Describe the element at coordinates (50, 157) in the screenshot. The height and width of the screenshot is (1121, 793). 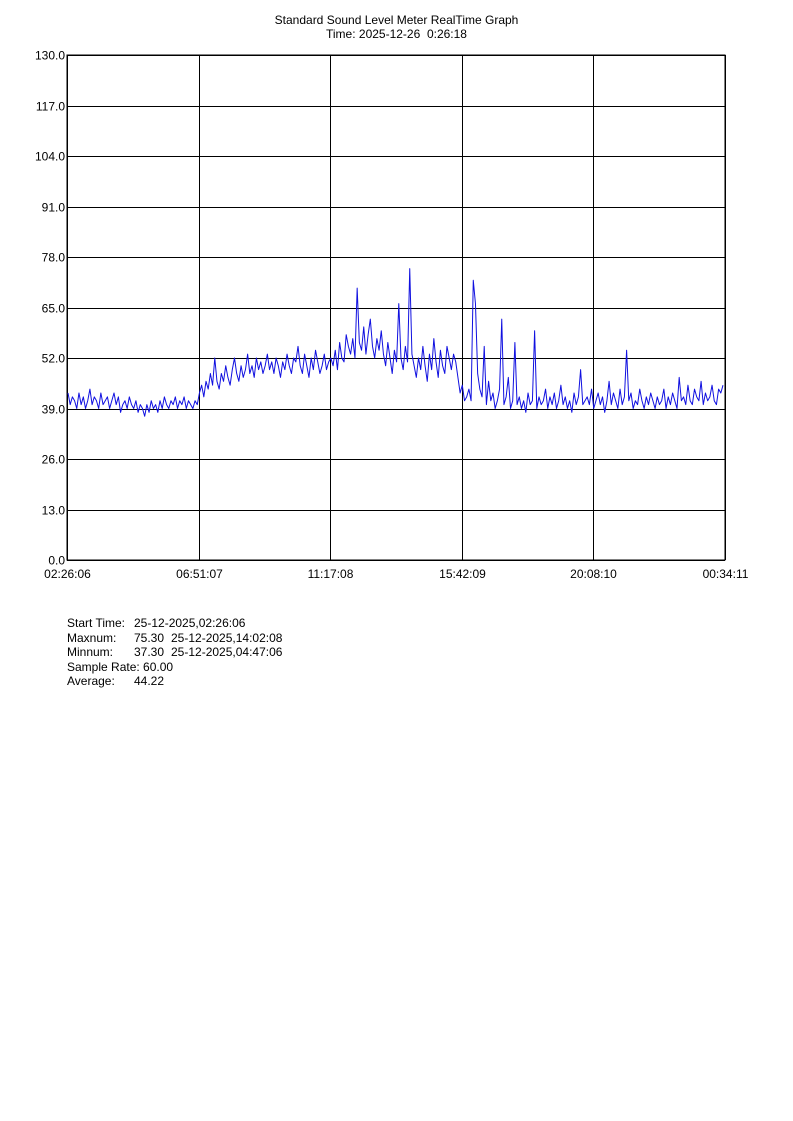
I see `y-tick-label: 104.0` at that location.